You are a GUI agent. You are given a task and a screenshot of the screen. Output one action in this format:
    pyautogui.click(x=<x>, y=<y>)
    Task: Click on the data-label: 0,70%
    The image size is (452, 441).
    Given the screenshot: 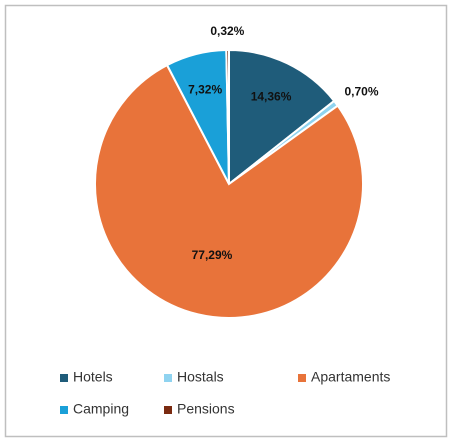 What is the action you would take?
    pyautogui.click(x=361, y=92)
    